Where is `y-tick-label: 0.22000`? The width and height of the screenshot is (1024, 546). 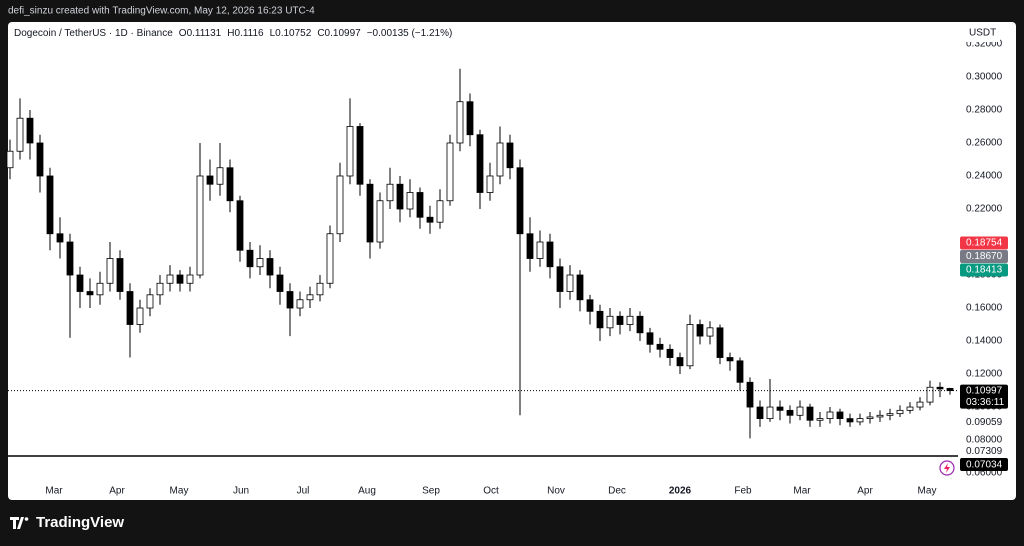
y-tick-label: 0.22000 is located at coordinates (984, 209).